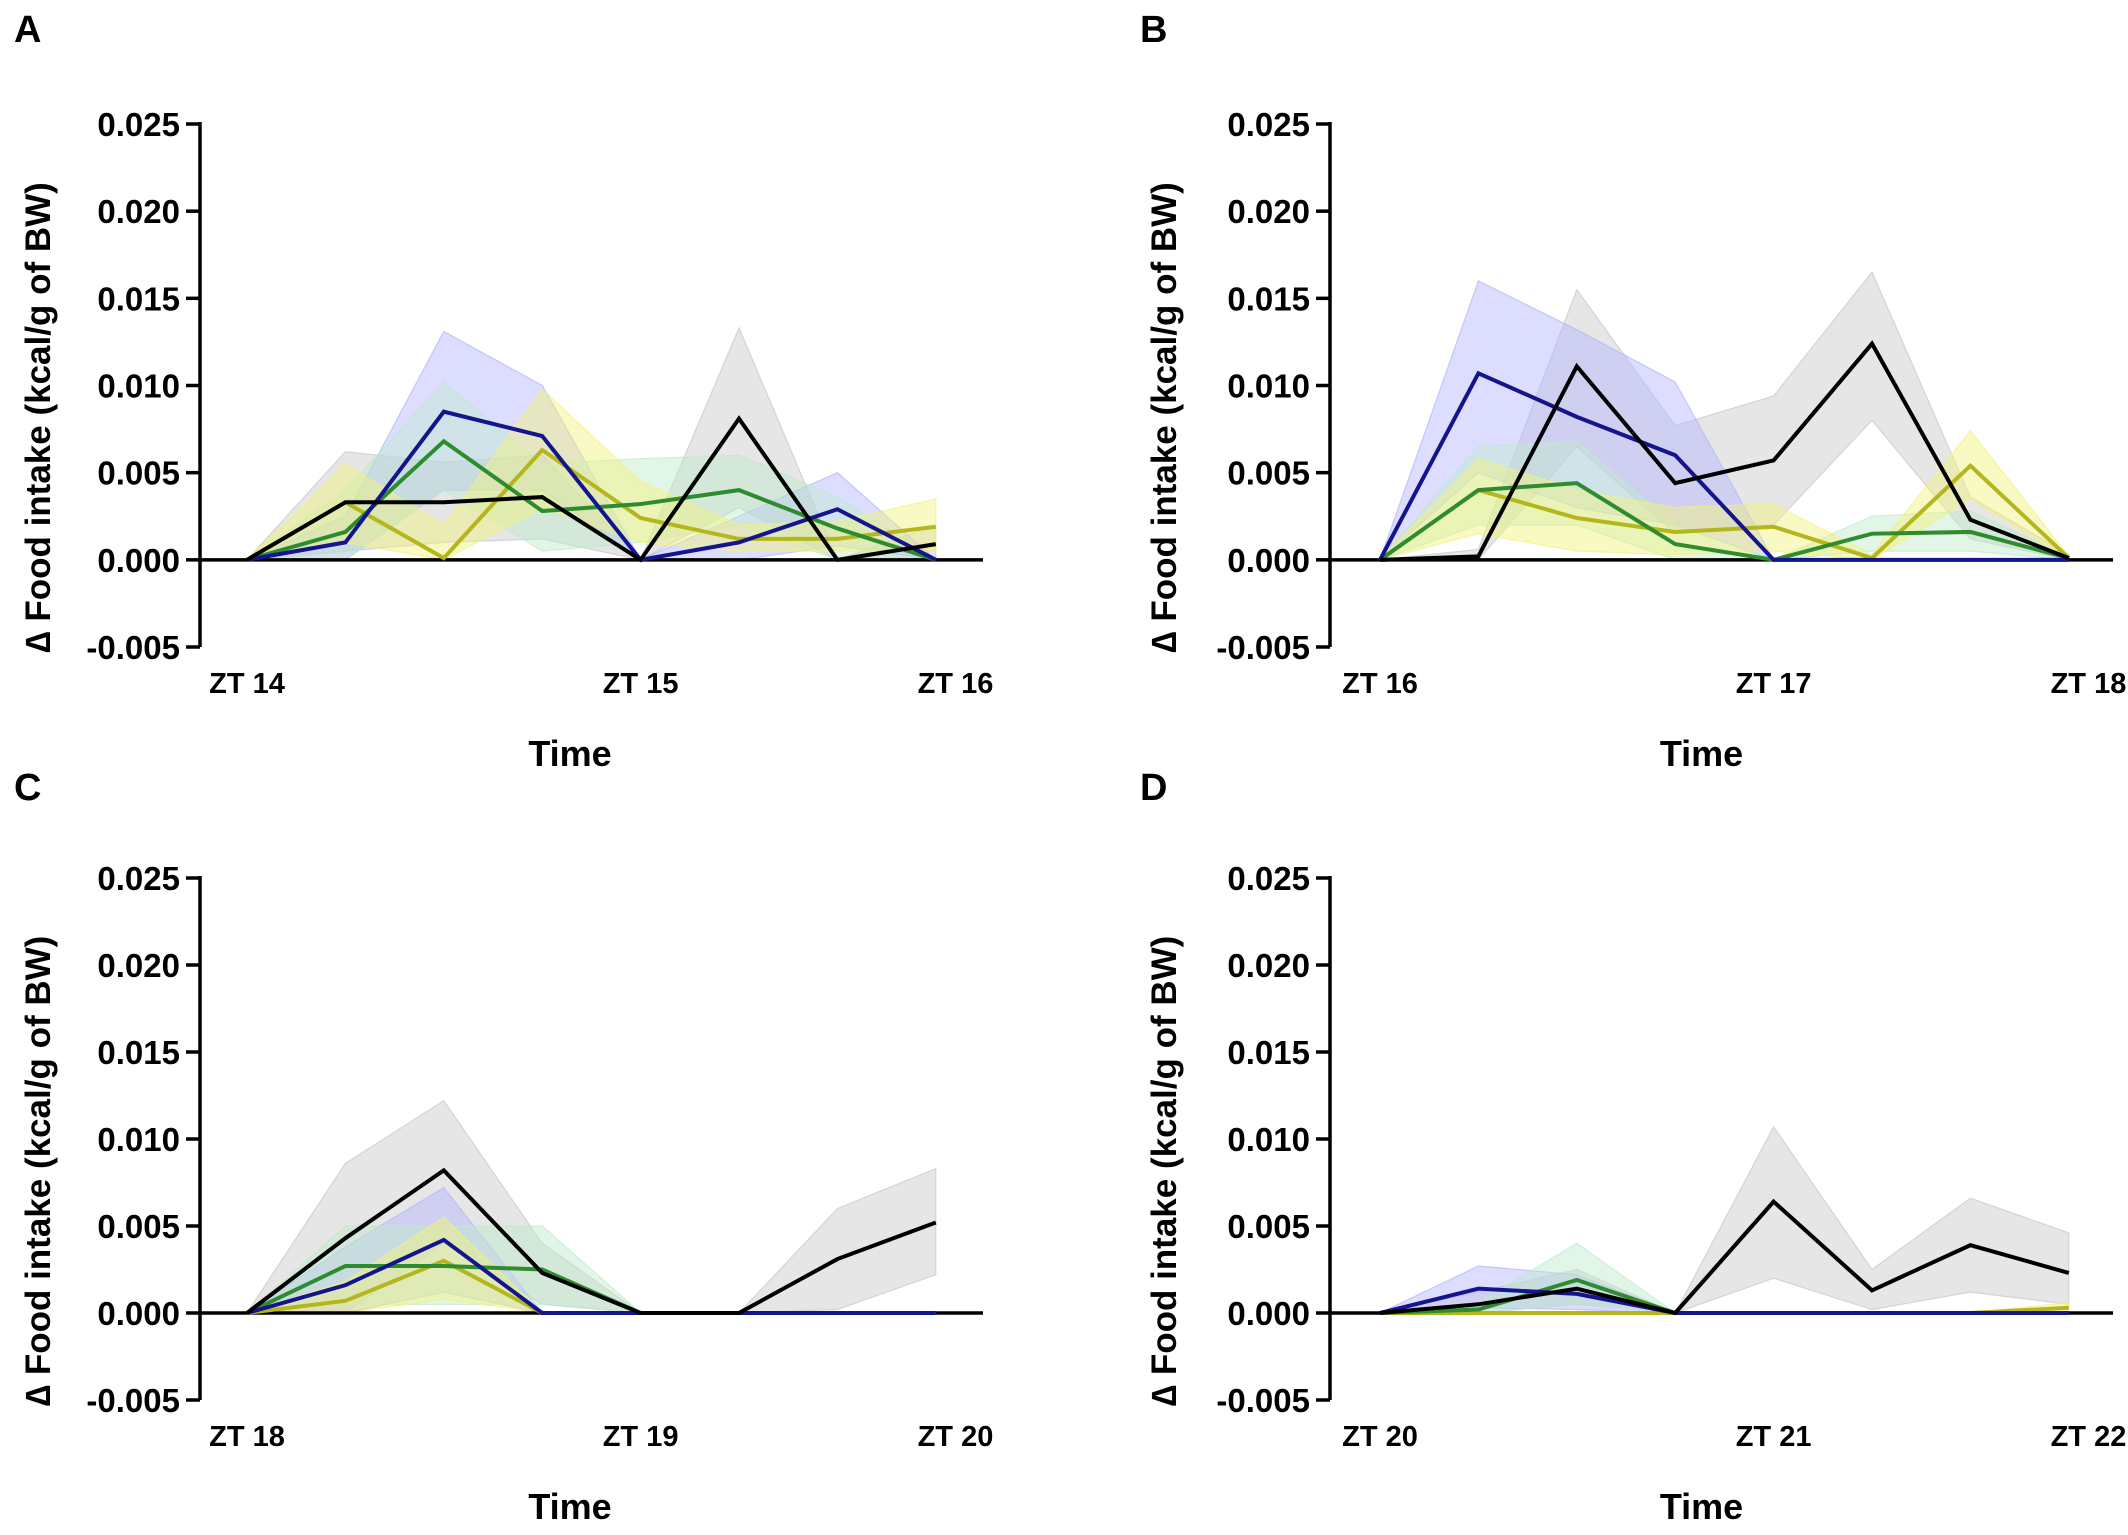 The height and width of the screenshot is (1535, 2128). I want to click on x-tick-label: ZT 15, so click(641, 684).